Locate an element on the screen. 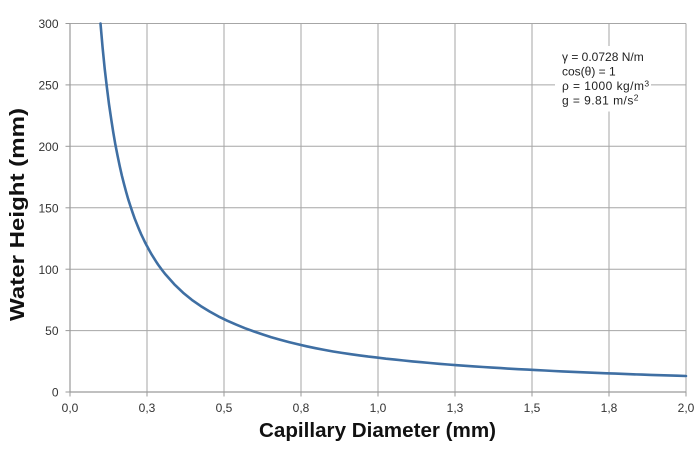 The width and height of the screenshot is (700, 453). svg-text: cos(θ) = 1 is located at coordinates (589, 72).